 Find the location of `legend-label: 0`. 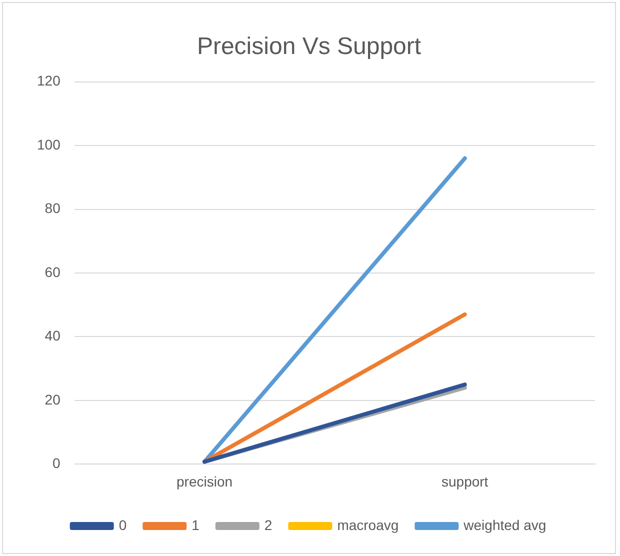

legend-label: 0 is located at coordinates (122, 524).